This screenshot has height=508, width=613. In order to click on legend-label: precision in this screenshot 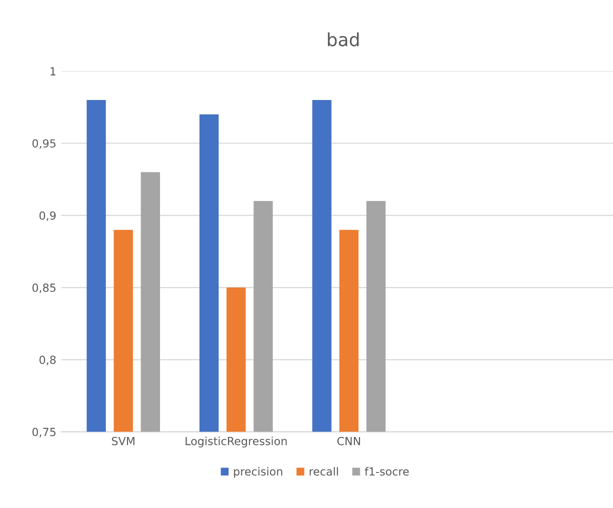, I will do `click(258, 472)`.